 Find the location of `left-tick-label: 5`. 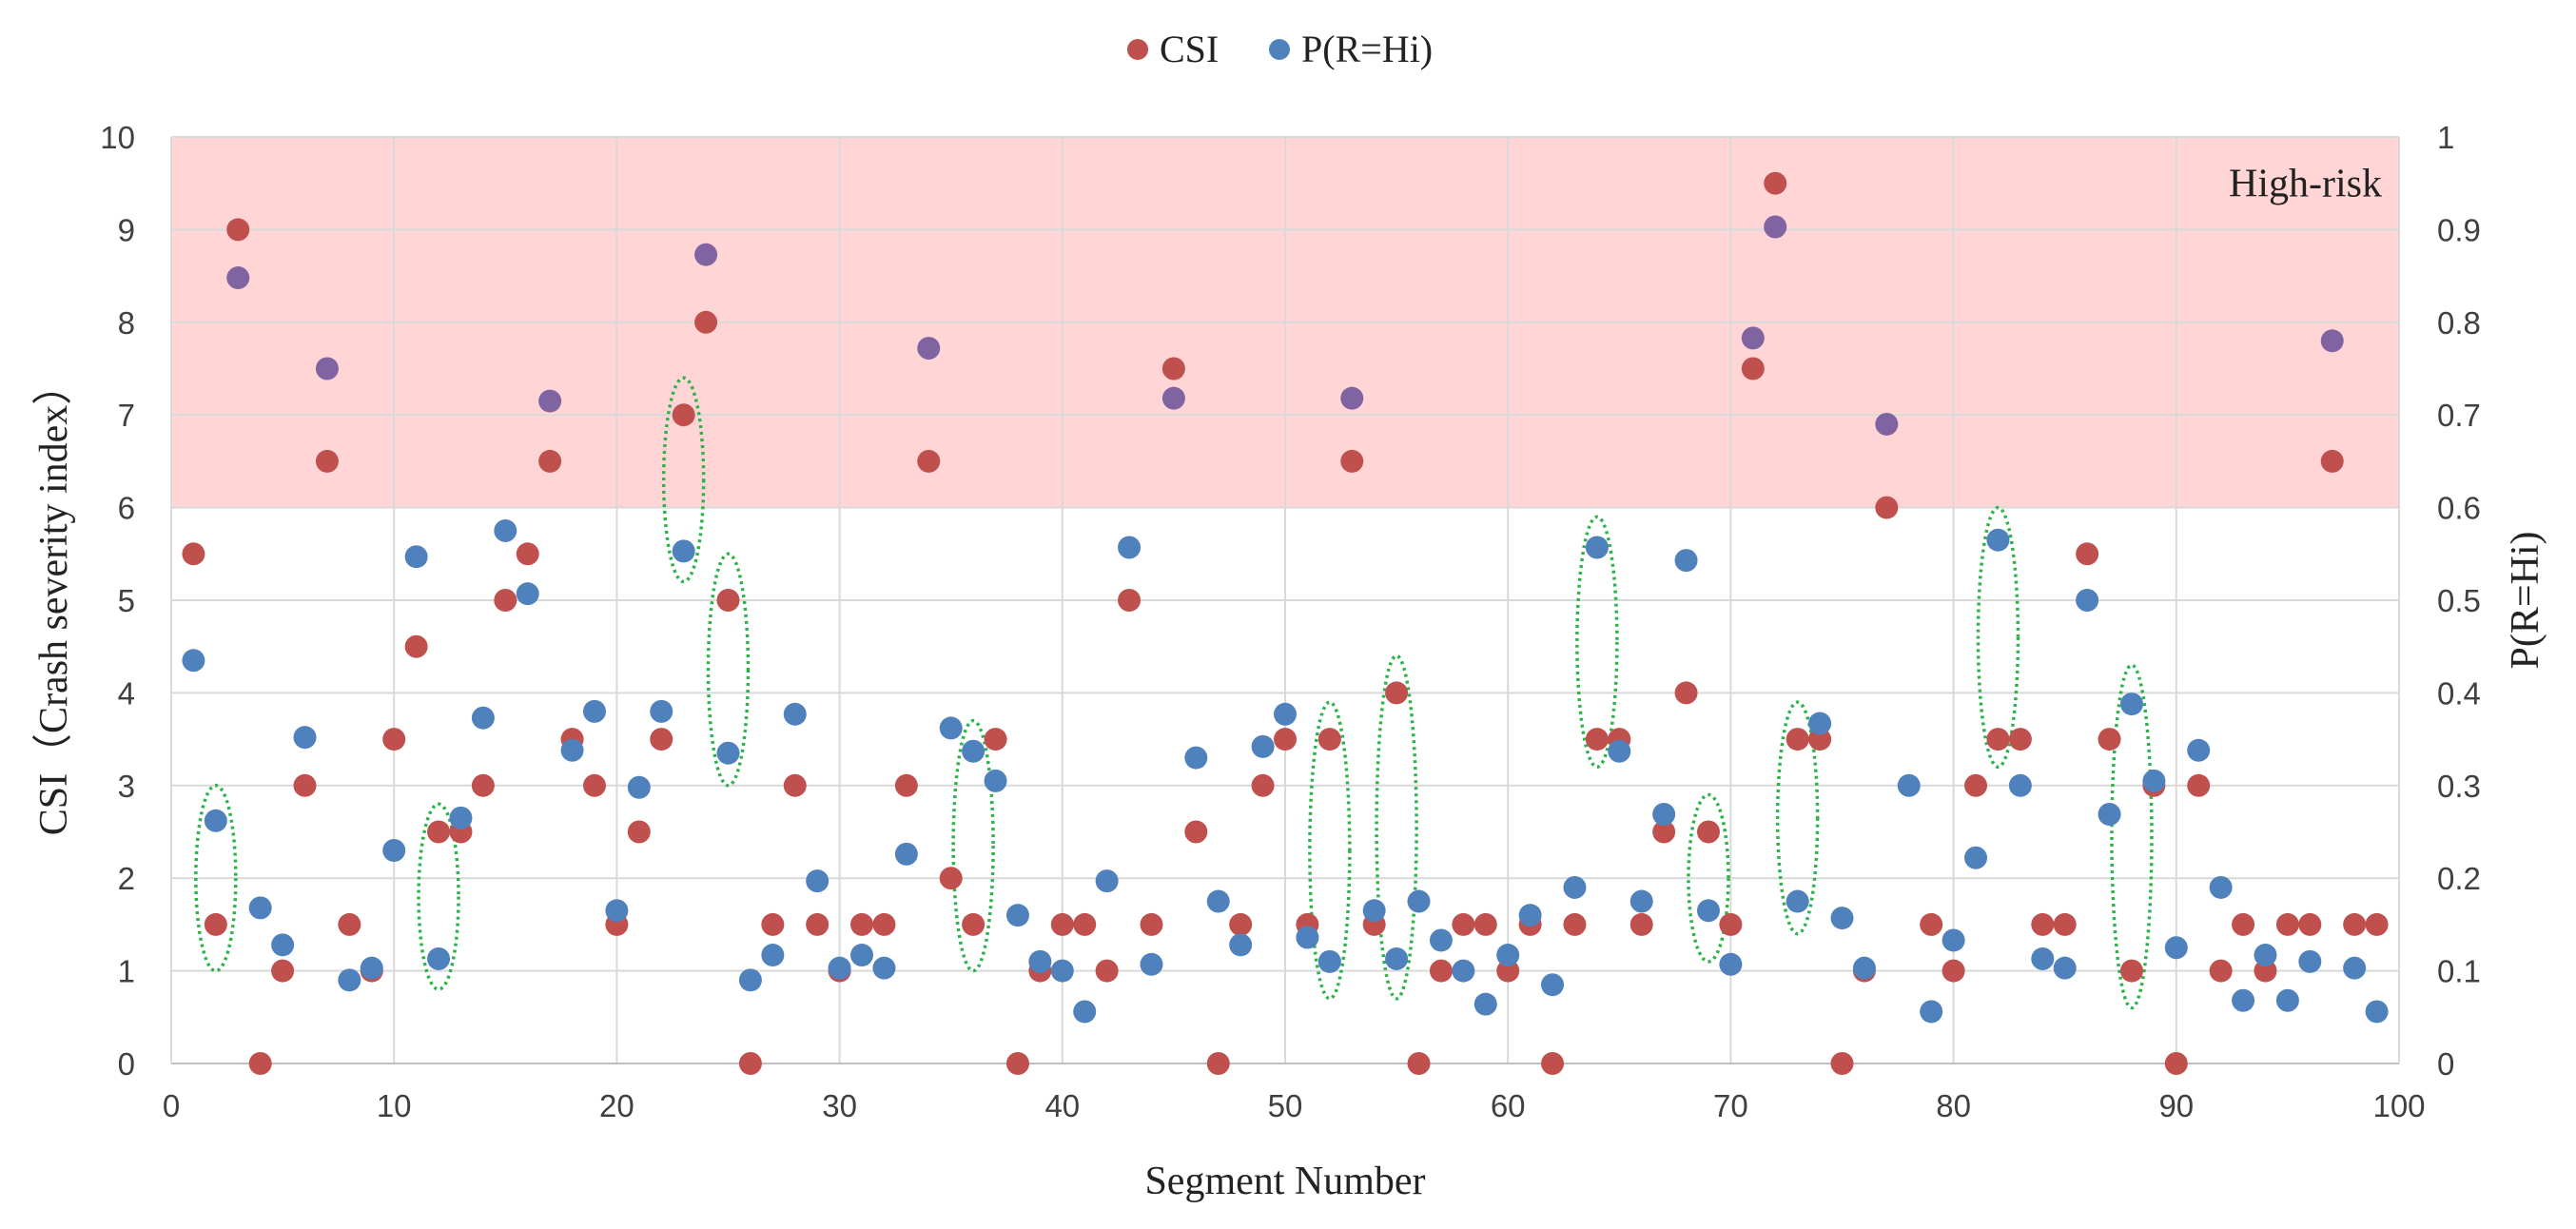

left-tick-label: 5 is located at coordinates (127, 600).